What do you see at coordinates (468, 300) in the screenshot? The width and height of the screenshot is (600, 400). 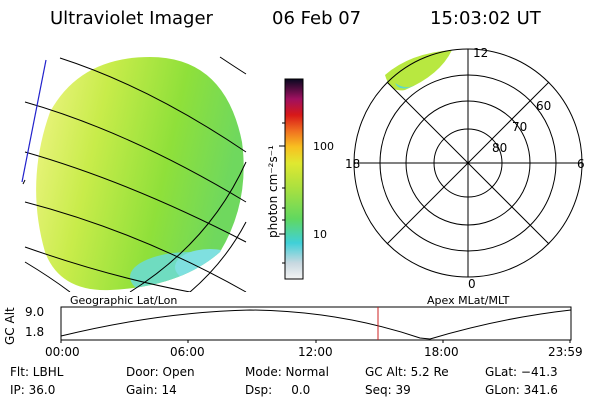 I see `apex-panel-label: Apex MLat/MLT` at bounding box center [468, 300].